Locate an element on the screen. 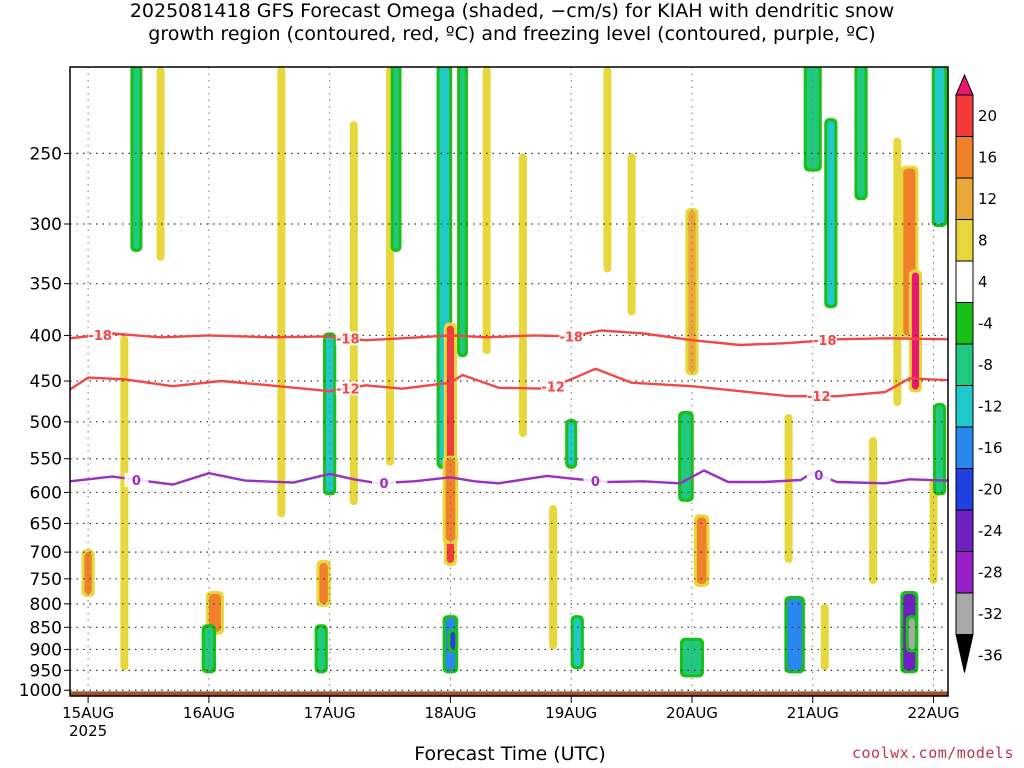  x-tick-label: 19AUG is located at coordinates (571, 713).